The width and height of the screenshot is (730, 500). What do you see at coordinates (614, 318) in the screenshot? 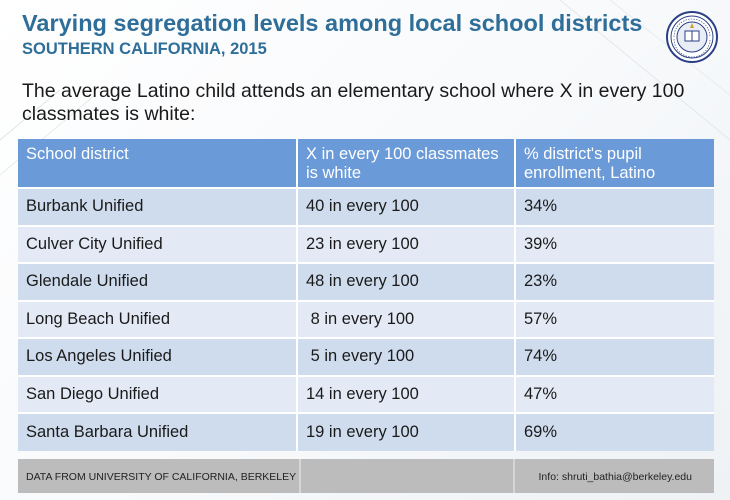
I see `latino-enrollment: 57%` at bounding box center [614, 318].